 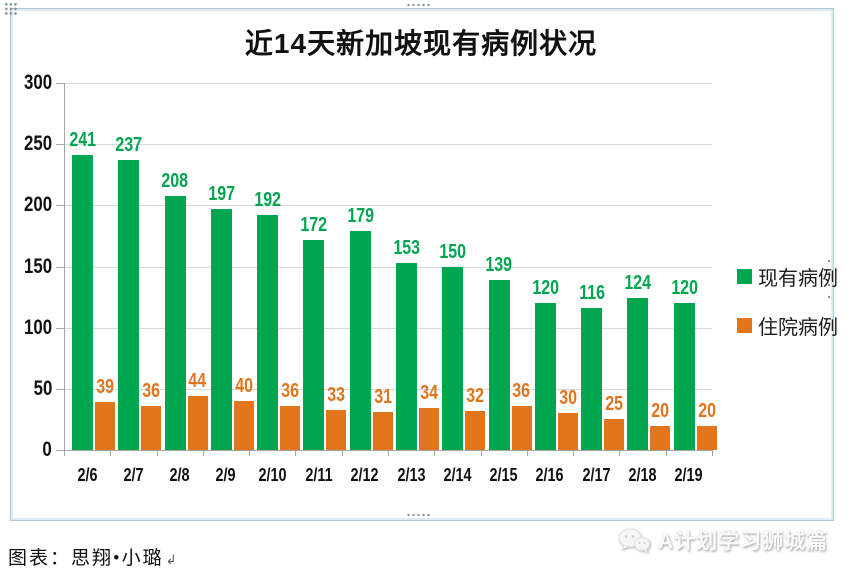 I want to click on watermark-text: A计划学习狮城篇, so click(x=743, y=541).